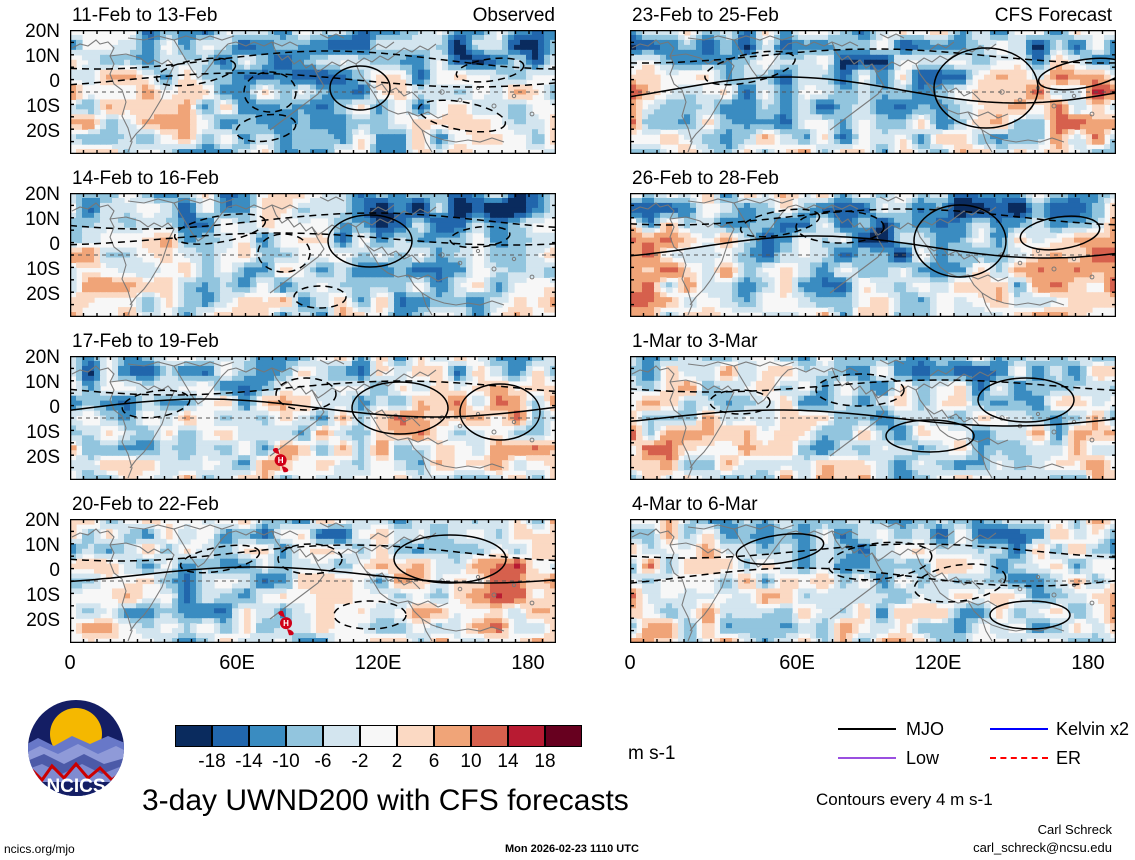 The image size is (1135, 860). What do you see at coordinates (323, 761) in the screenshot?
I see `colorbar-tick-label: -6` at bounding box center [323, 761].